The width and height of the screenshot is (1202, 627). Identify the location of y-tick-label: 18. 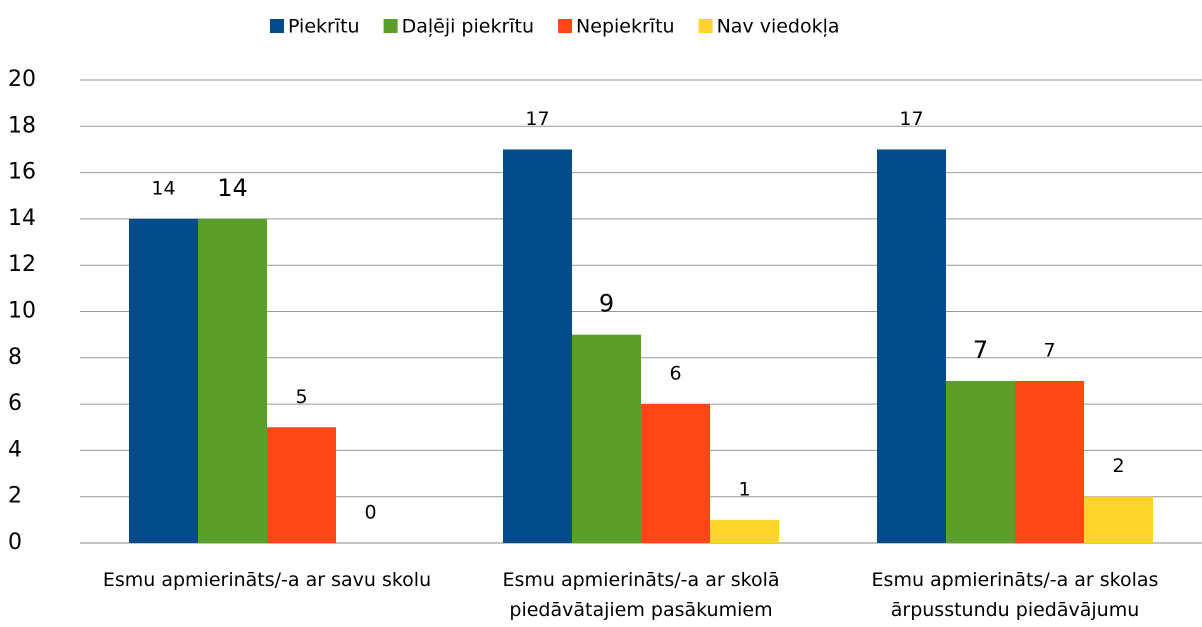
(22, 125).